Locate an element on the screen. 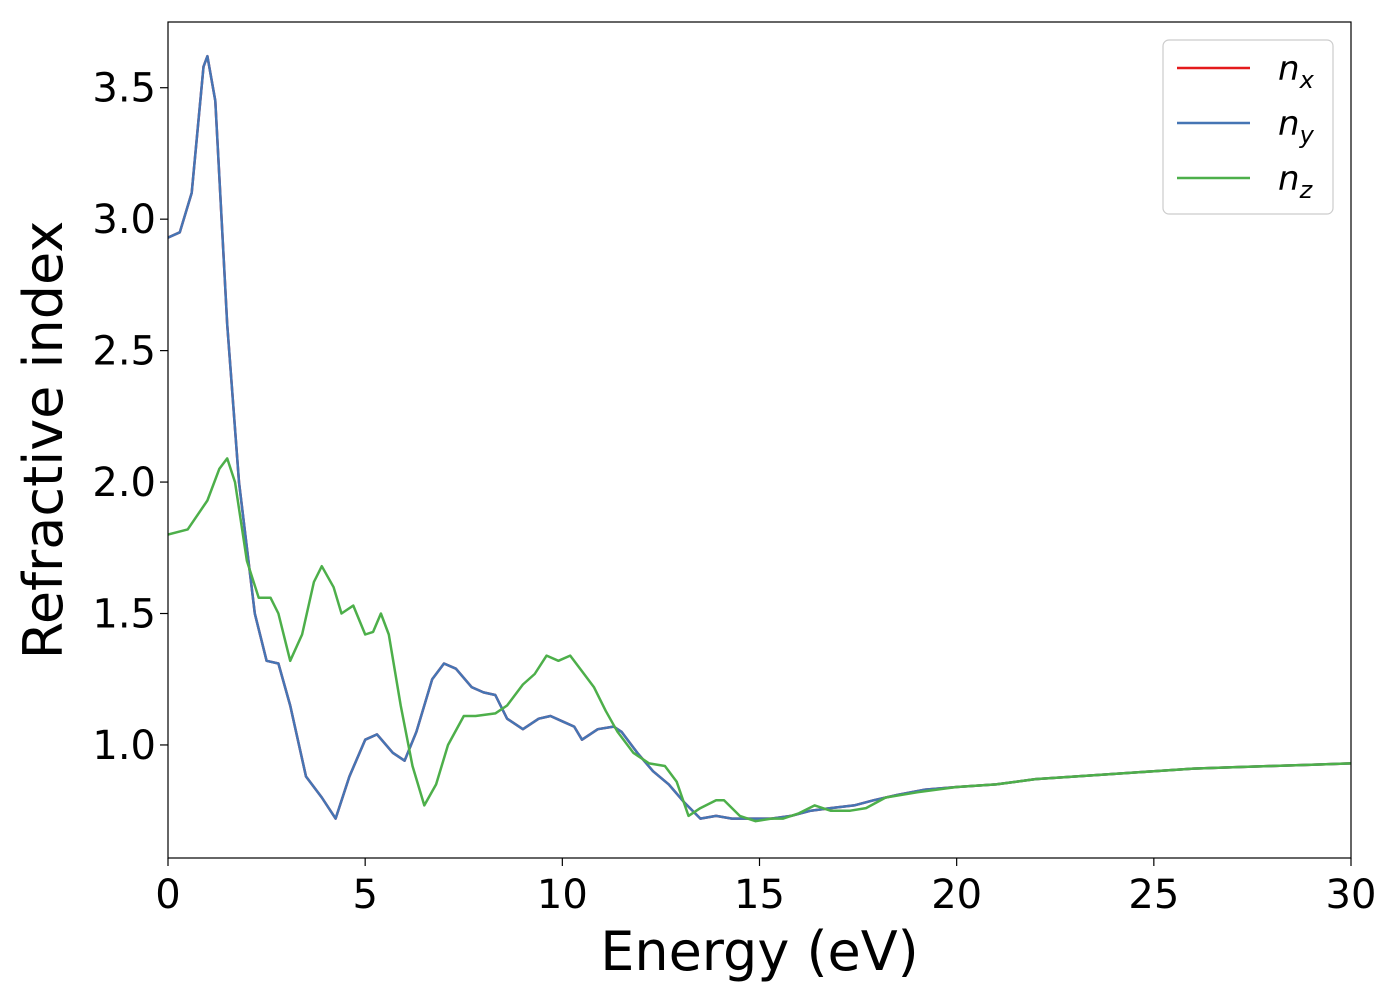 The width and height of the screenshot is (1400, 1000). x-tick-label: 10 is located at coordinates (562, 895).